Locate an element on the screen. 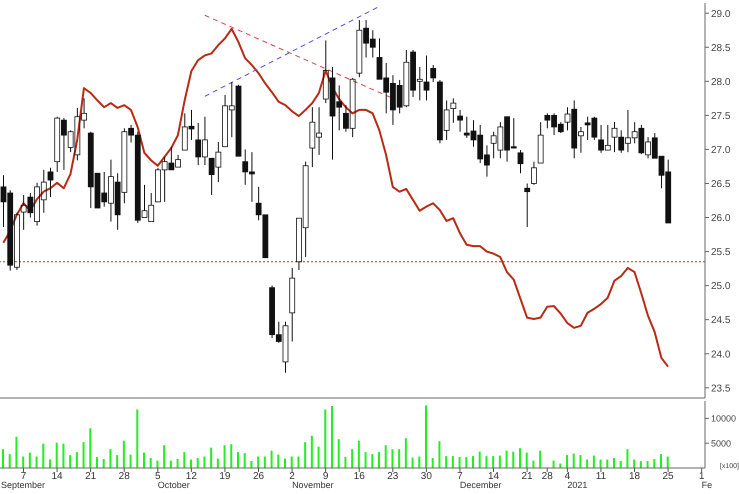  x-tick-label: 30 is located at coordinates (426, 476).